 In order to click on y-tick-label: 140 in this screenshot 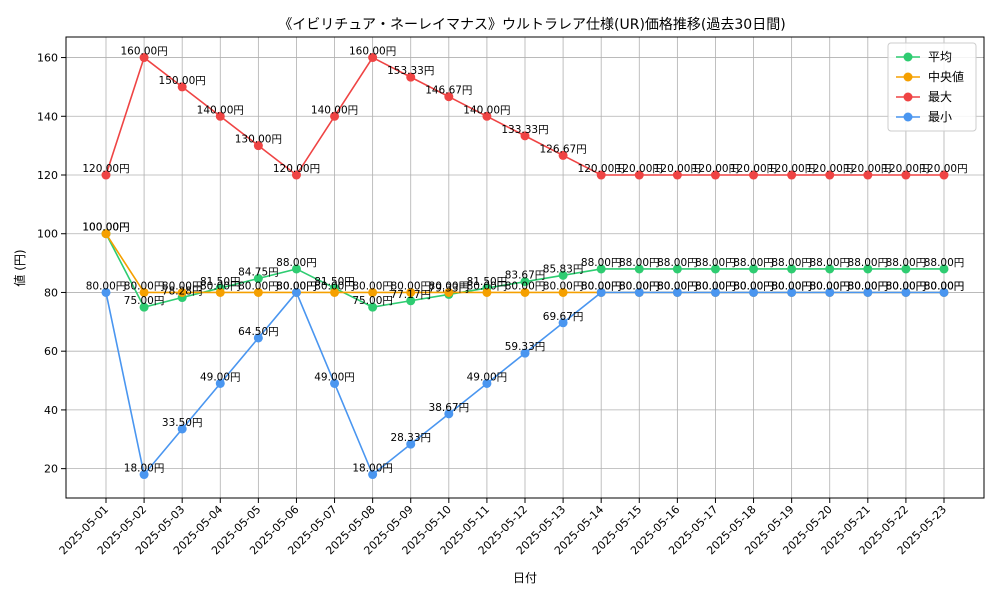, I will do `click(47, 116)`.